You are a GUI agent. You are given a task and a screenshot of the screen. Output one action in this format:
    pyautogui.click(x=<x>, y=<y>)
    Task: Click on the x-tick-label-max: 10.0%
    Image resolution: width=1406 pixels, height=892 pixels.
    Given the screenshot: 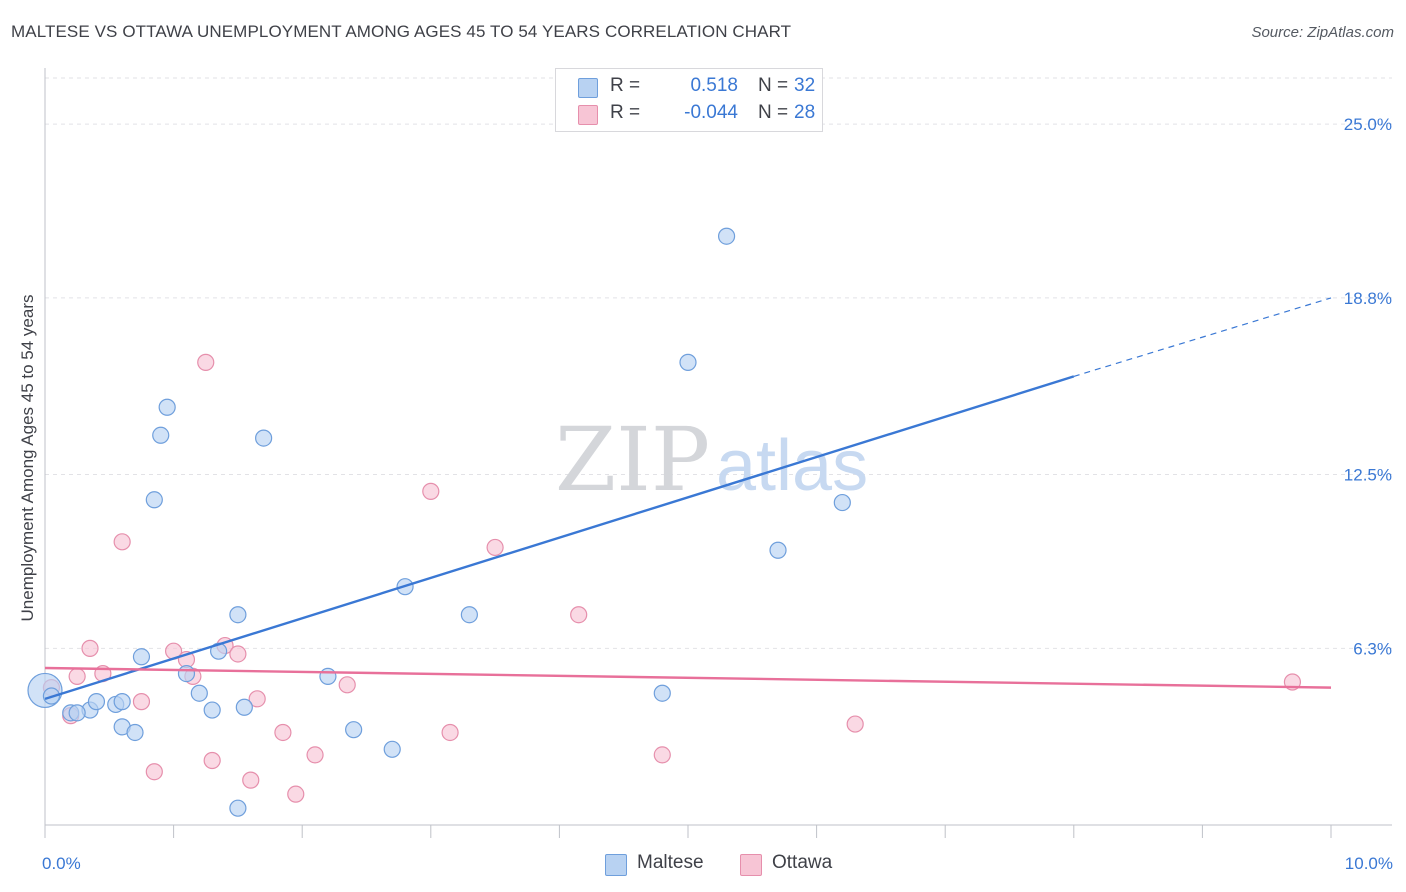 What is the action you would take?
    pyautogui.click(x=1369, y=863)
    